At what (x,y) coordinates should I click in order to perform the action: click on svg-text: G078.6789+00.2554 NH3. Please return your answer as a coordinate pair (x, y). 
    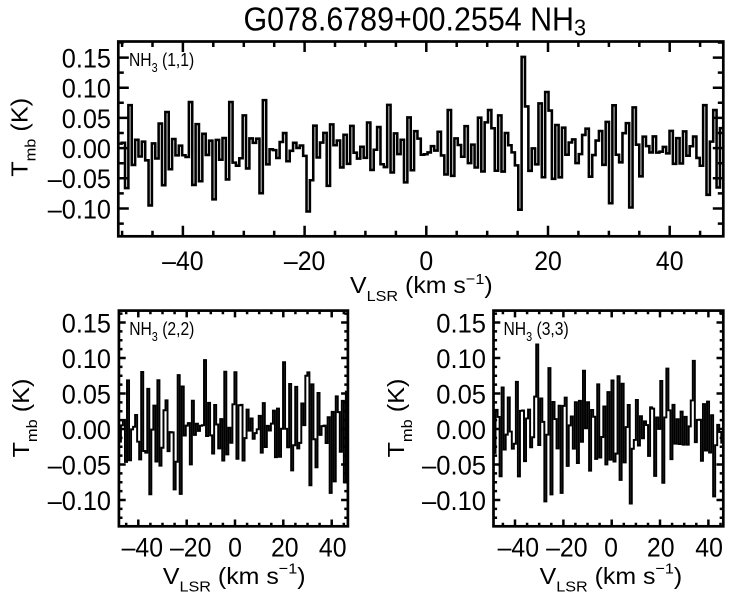
    Looking at the image, I should click on (415, 20).